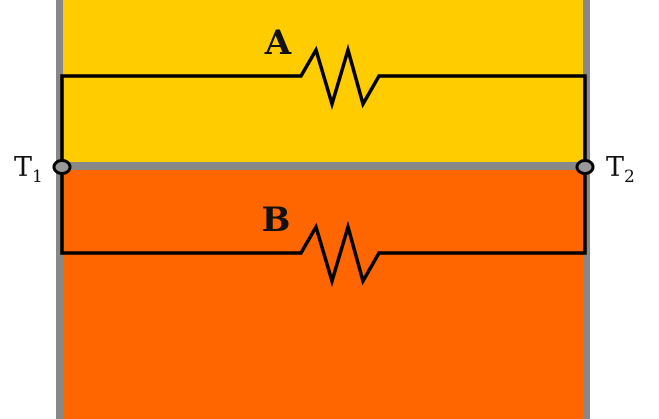 The height and width of the screenshot is (419, 659). I want to click on terminal-t1-label: T1, so click(28, 169).